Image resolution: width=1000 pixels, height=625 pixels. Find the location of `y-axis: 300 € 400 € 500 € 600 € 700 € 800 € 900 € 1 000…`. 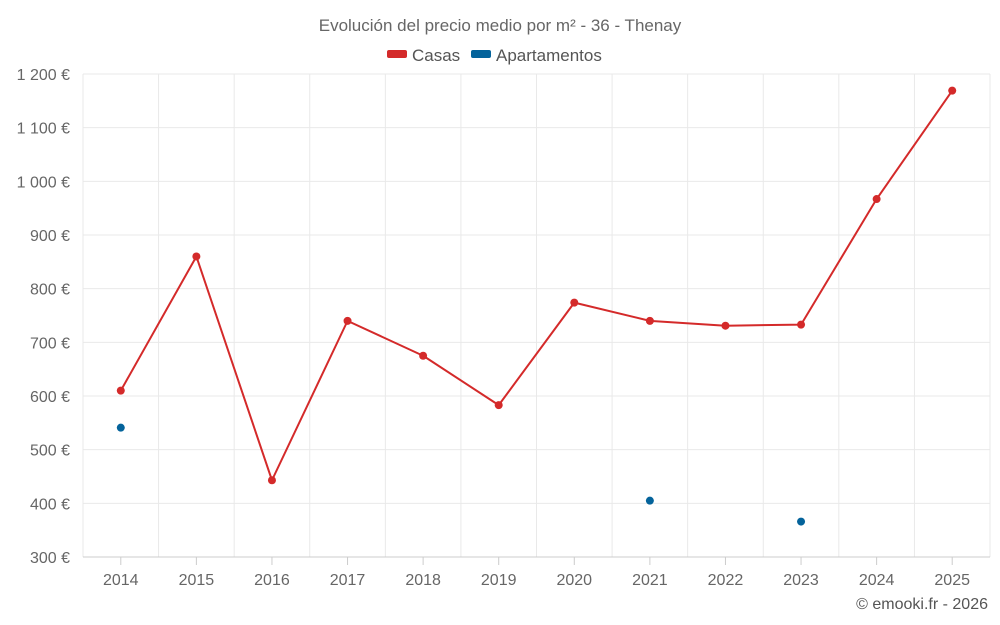

y-axis: 300 € 400 € 500 € 600 € 700 € 800 € 900 € 1 000… is located at coordinates (43, 317).